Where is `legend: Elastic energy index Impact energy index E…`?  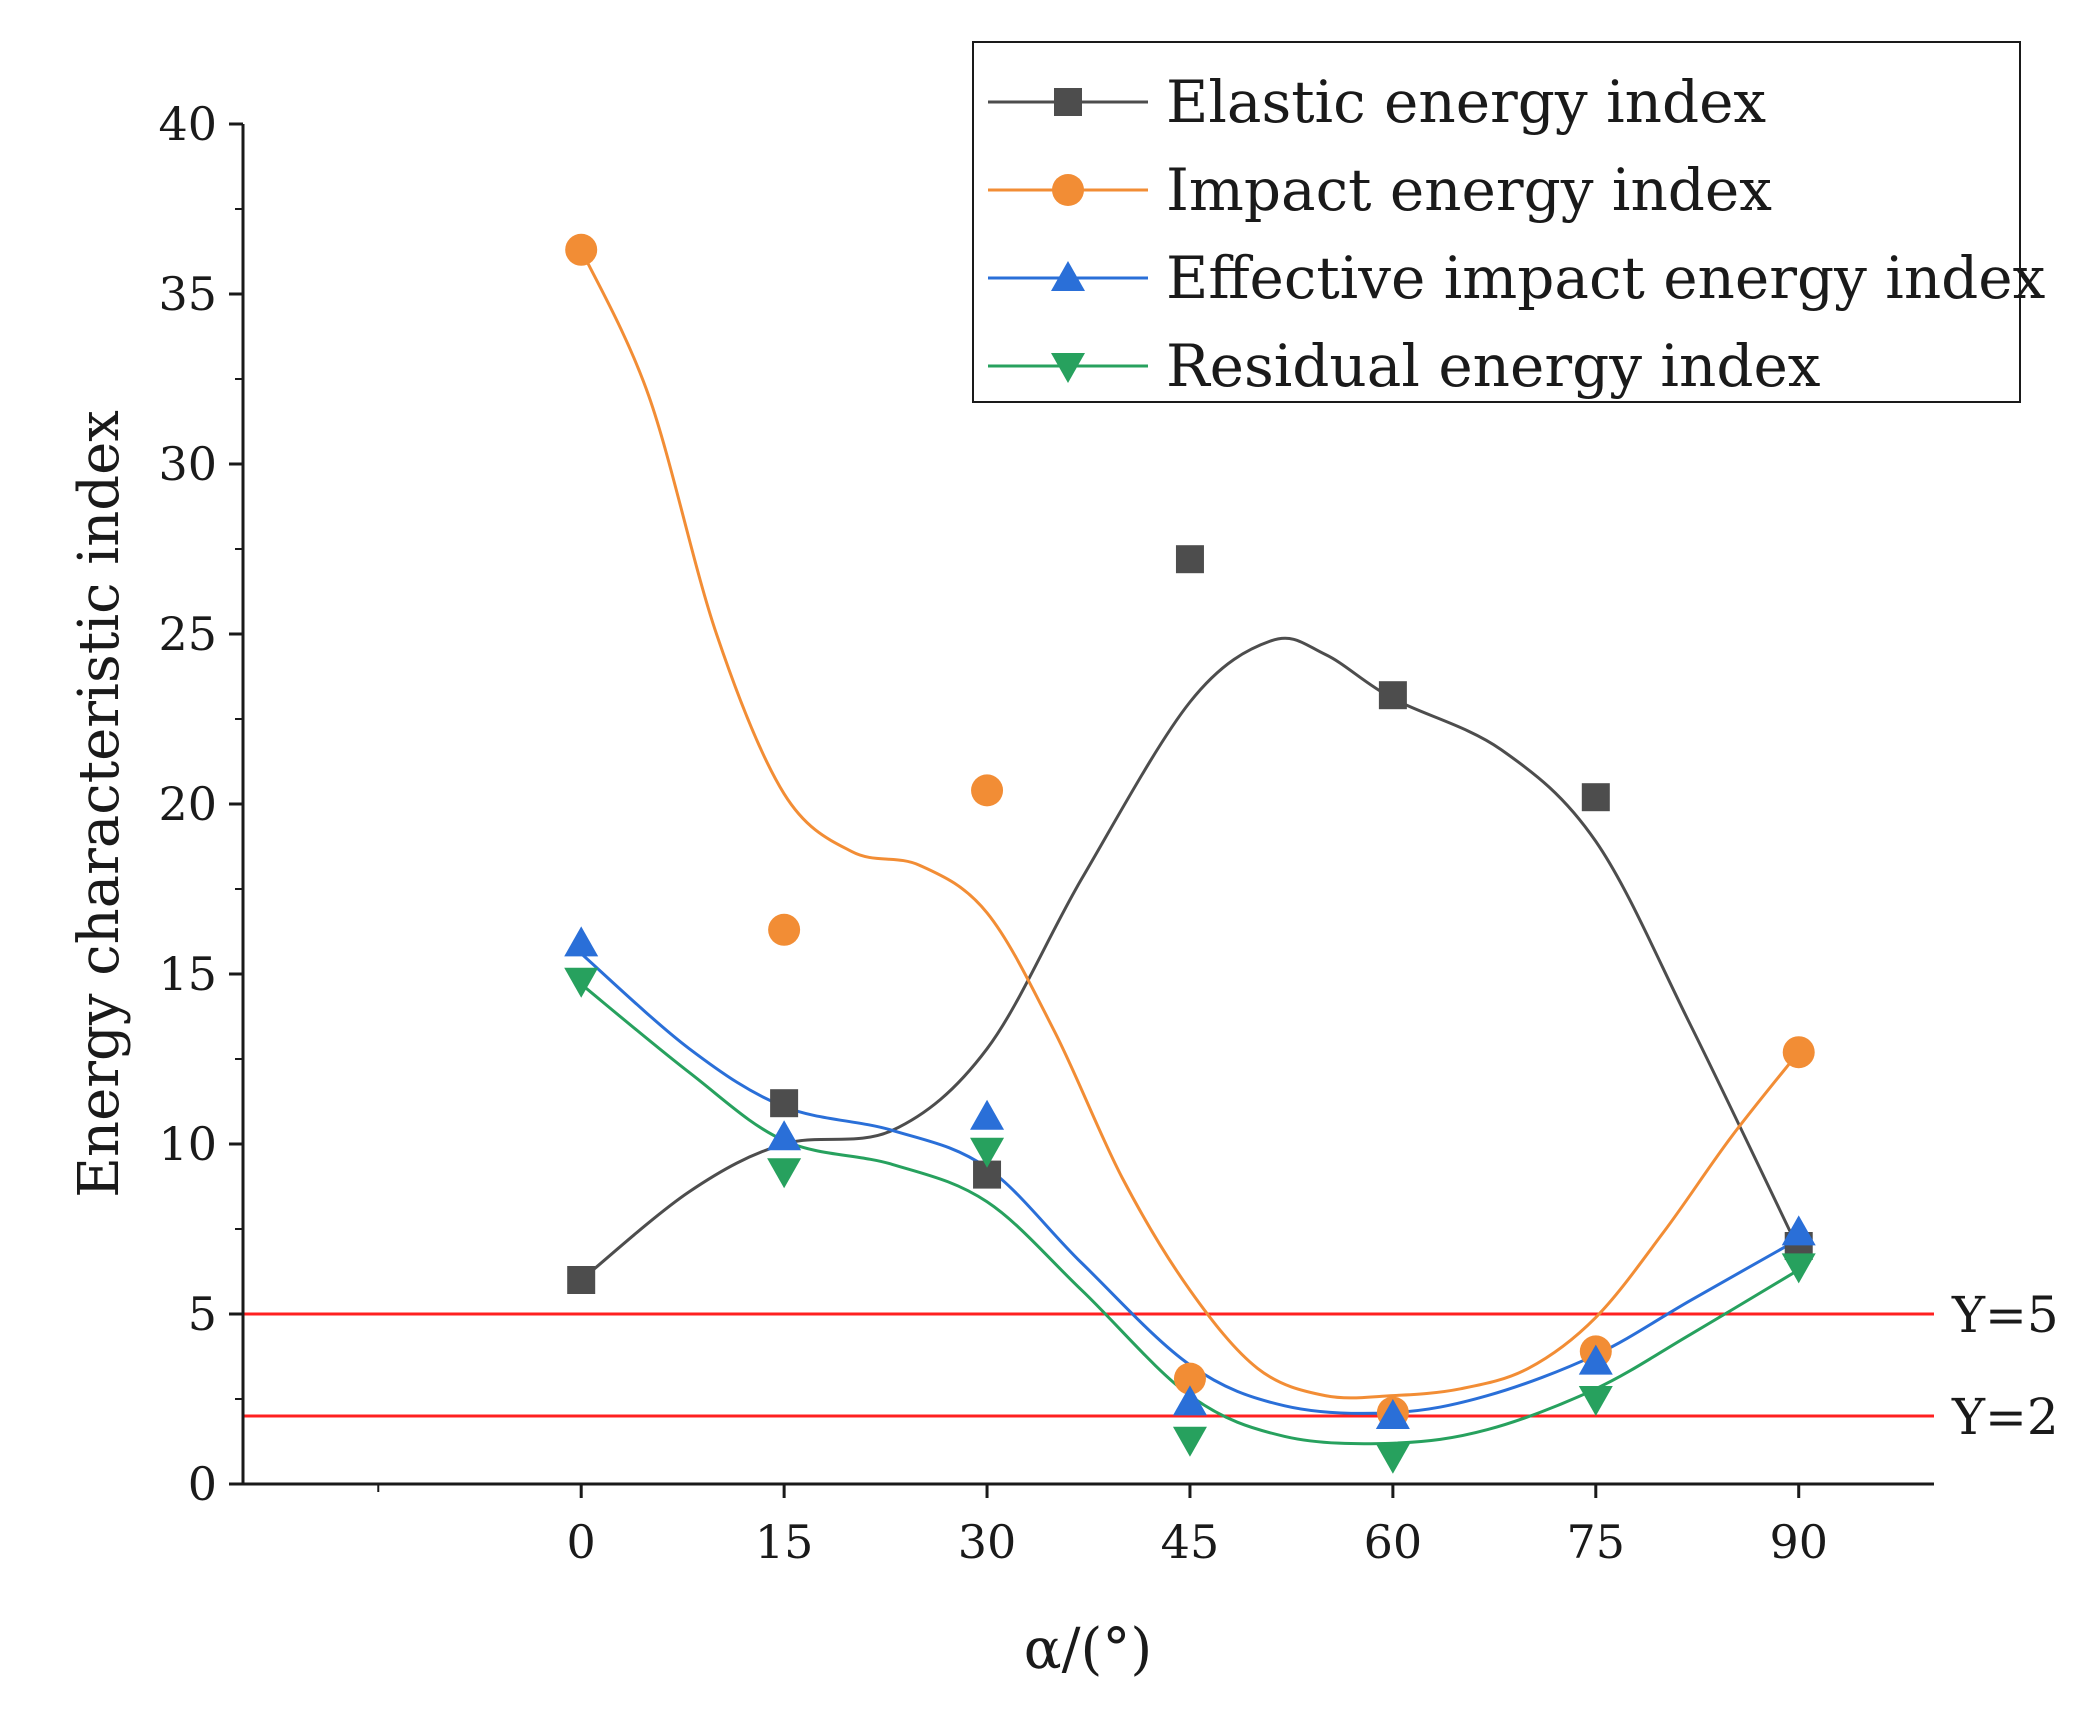 legend: Elastic energy index Impact energy index E… is located at coordinates (1508, 222).